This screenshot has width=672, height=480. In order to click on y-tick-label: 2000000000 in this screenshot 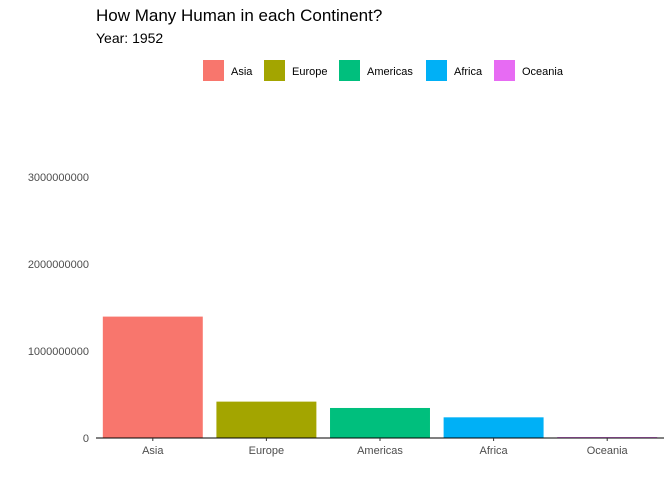, I will do `click(58, 265)`.